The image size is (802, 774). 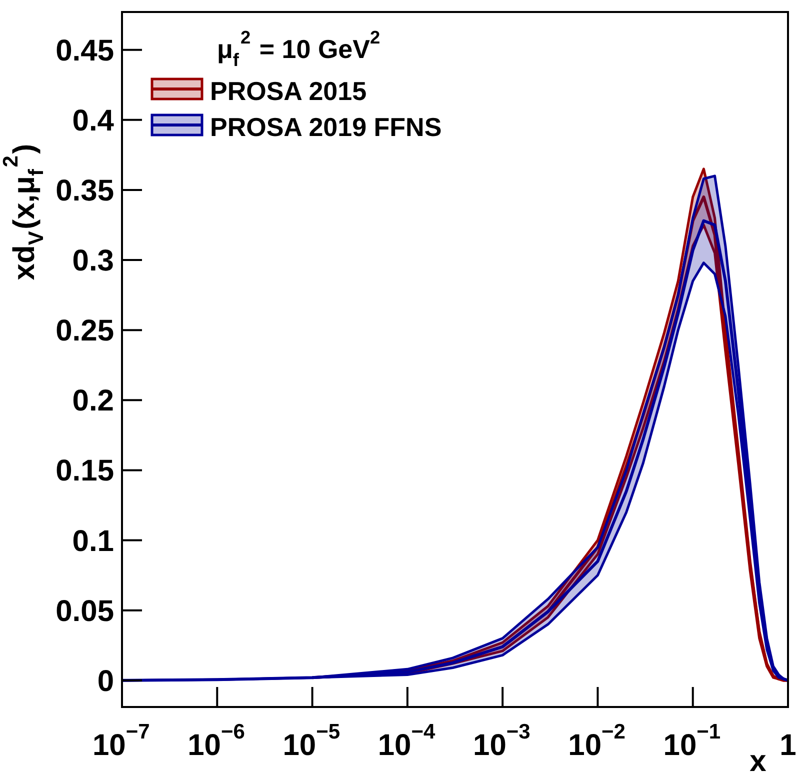 I want to click on y-tick-label: 0.35, so click(x=85, y=191).